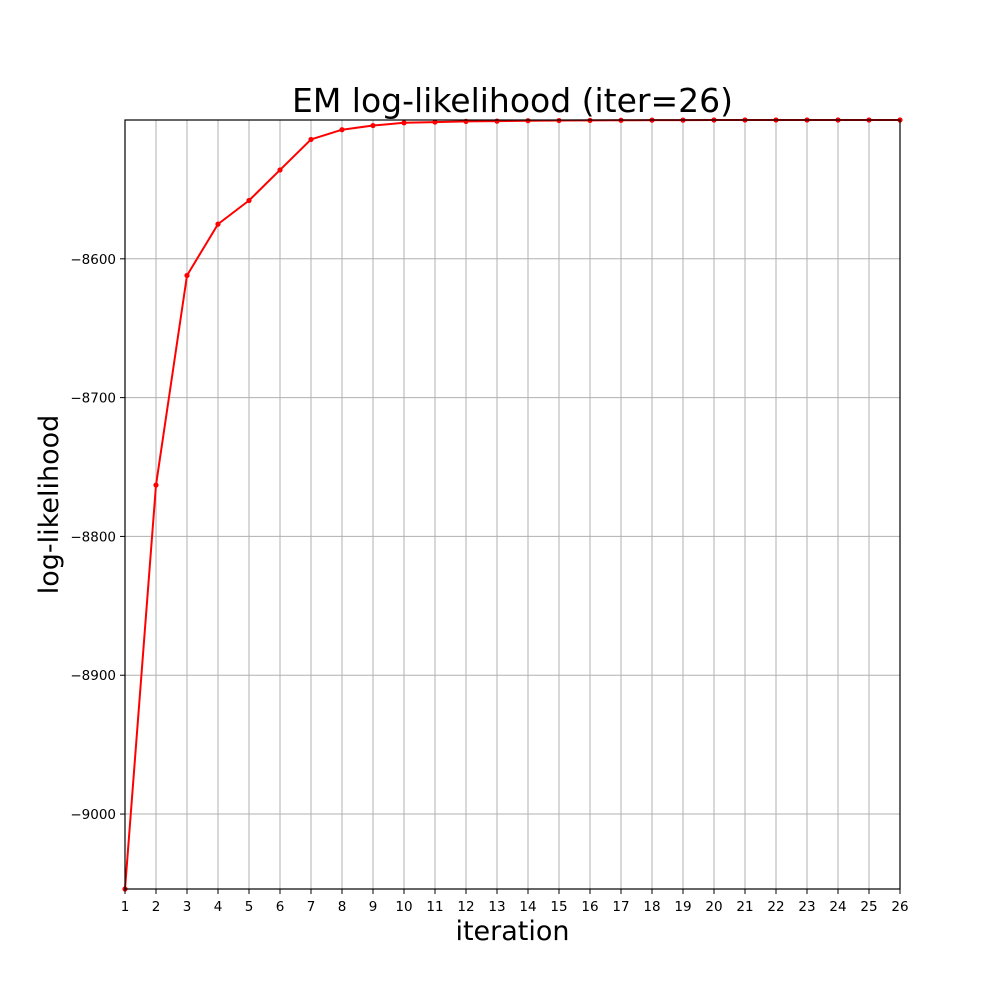  What do you see at coordinates (589, 907) in the screenshot?
I see `x-tick-label: 16` at bounding box center [589, 907].